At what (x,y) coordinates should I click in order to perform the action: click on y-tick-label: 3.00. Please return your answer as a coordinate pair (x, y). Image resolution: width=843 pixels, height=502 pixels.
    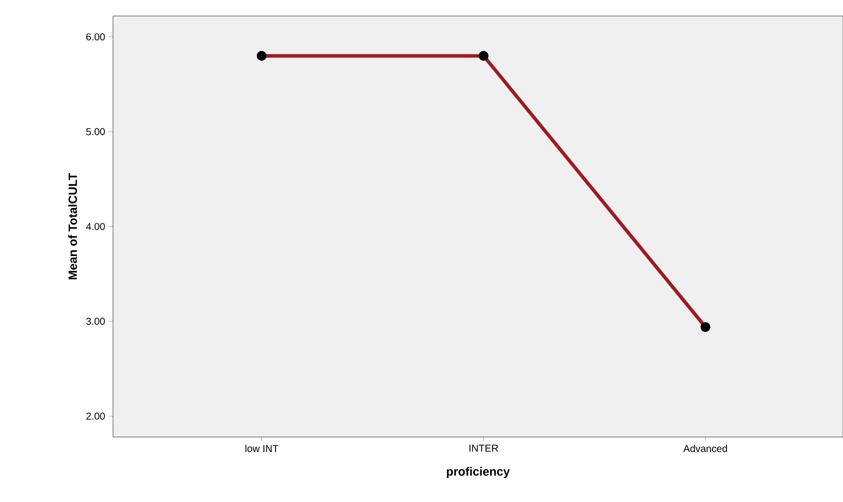
    Looking at the image, I should click on (95, 321).